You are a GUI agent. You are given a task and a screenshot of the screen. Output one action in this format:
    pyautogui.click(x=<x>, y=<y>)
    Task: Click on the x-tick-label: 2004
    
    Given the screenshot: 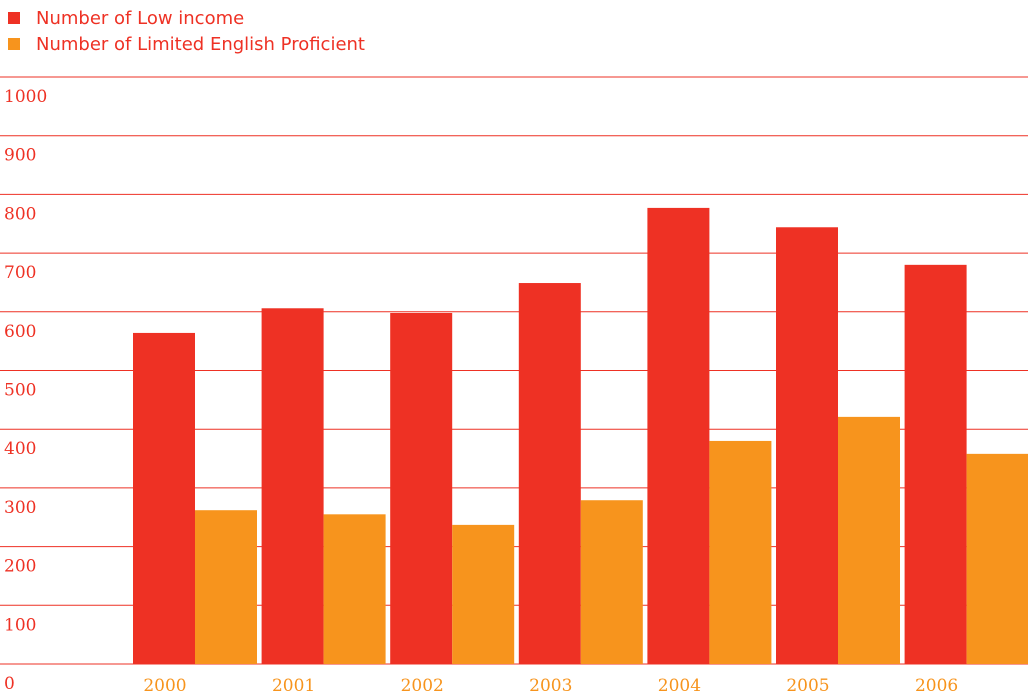 What is the action you would take?
    pyautogui.click(x=679, y=684)
    